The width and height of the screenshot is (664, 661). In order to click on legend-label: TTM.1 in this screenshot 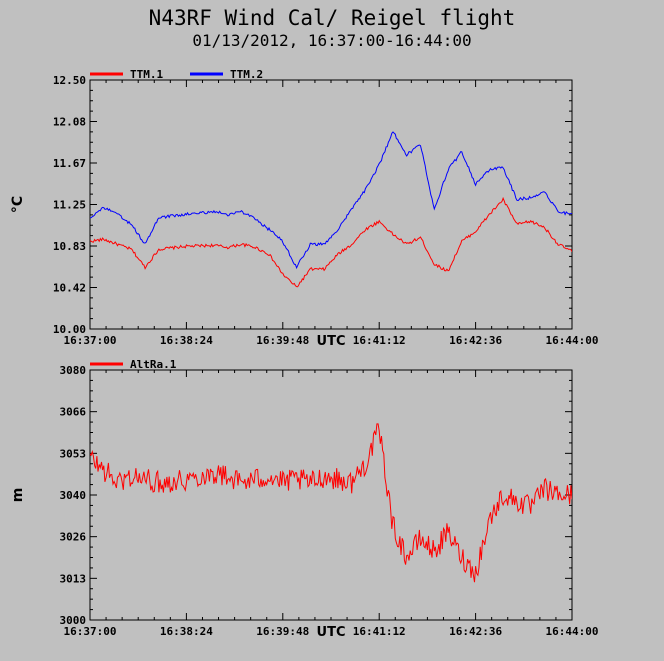, I will do `click(146, 74)`.